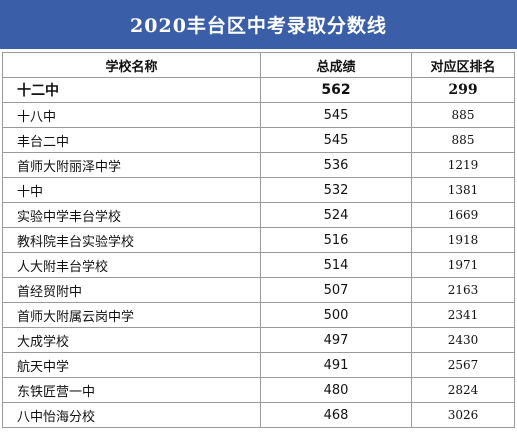 This screenshot has height=443, width=517. What do you see at coordinates (258, 24) in the screenshot?
I see `page-title: 2020丰台区中考录取分数线` at bounding box center [258, 24].